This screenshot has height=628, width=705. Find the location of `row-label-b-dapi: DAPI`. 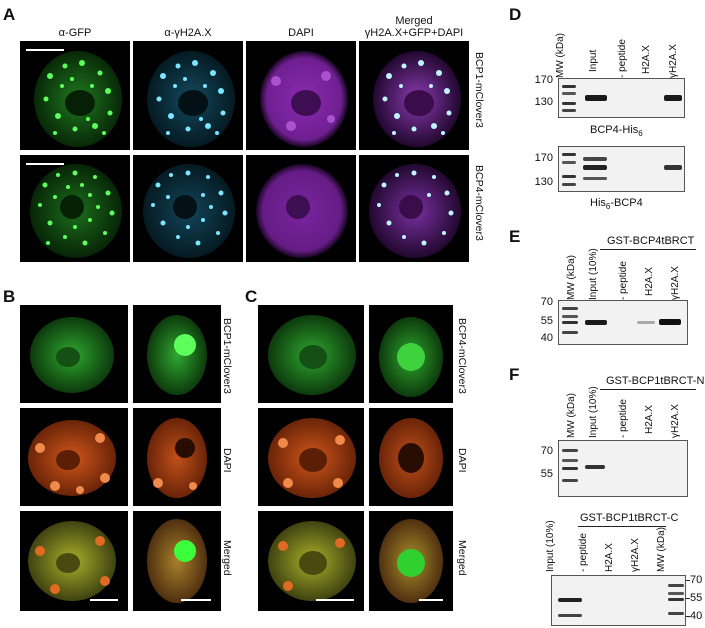

row-label-b-dapi: DAPI is located at coordinates (227, 460).